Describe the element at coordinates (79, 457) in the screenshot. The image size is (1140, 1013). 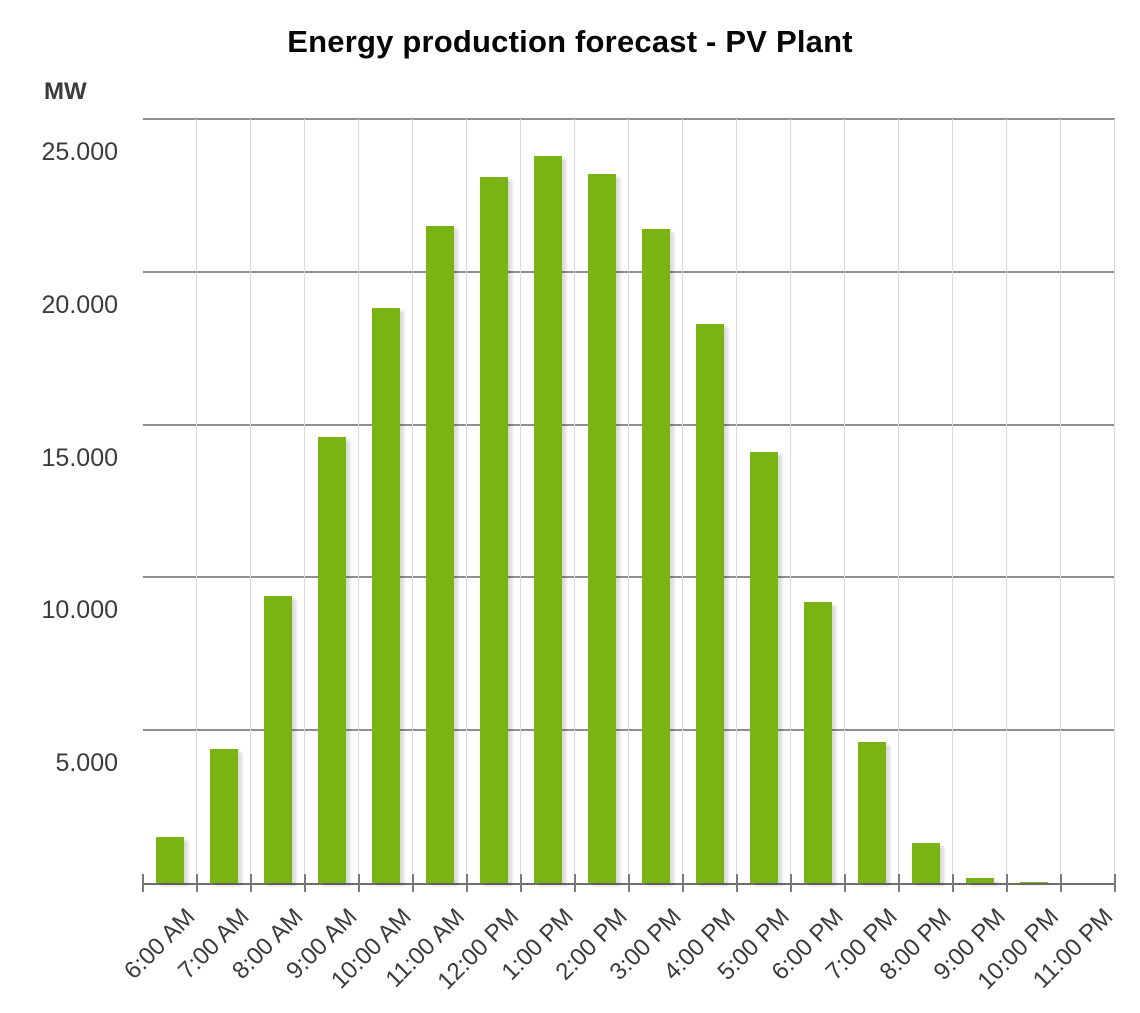
I see `y-axis-tick-label: 15.000` at that location.